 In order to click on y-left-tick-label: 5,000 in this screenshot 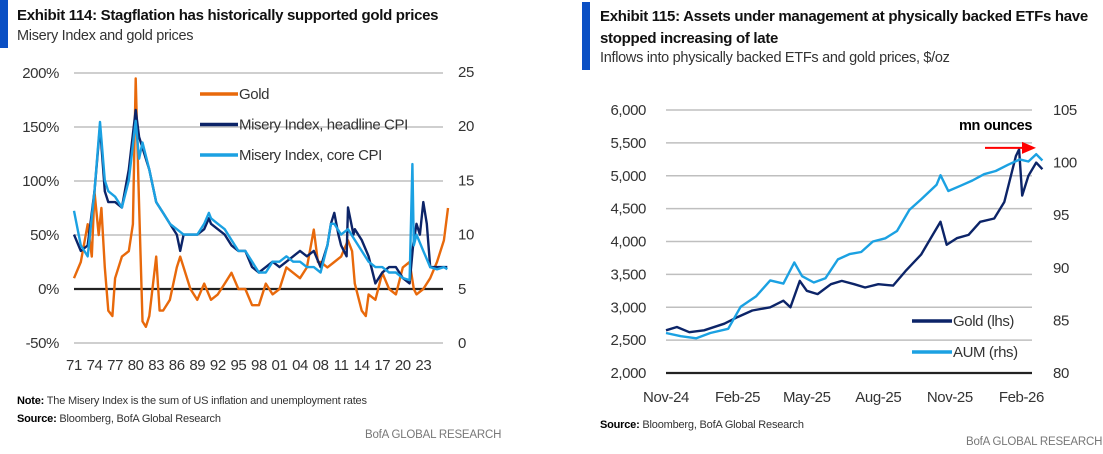, I will do `click(628, 176)`.